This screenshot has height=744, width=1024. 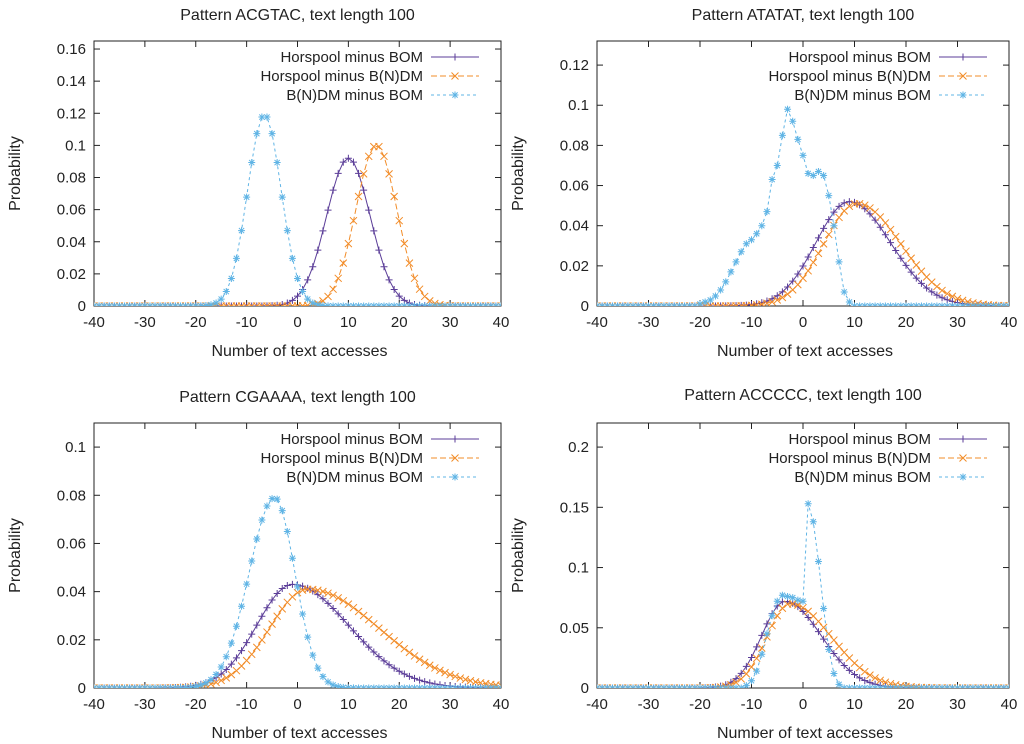 What do you see at coordinates (501, 322) in the screenshot?
I see `x-tick-label: 40` at bounding box center [501, 322].